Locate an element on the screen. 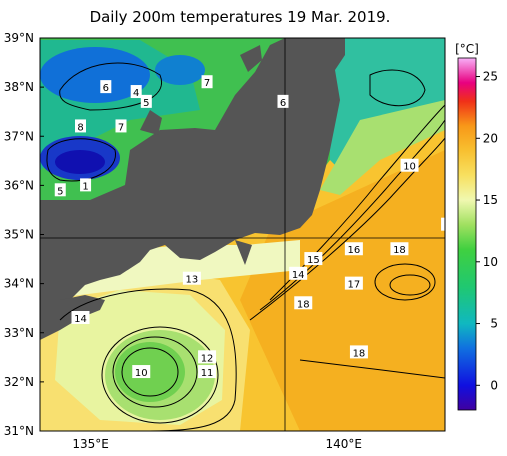  colorbar-tick-label: 0 is located at coordinates (494, 385).